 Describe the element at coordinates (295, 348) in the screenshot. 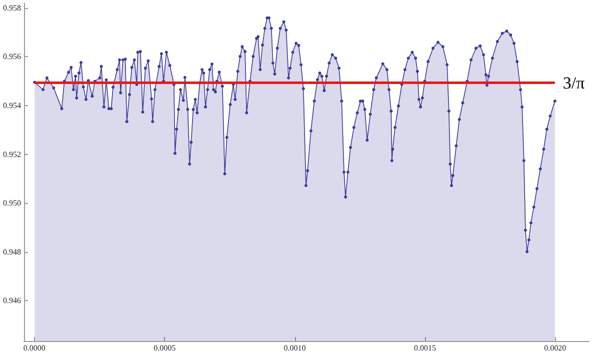

I see `x-tick-label: 0.0010` at that location.